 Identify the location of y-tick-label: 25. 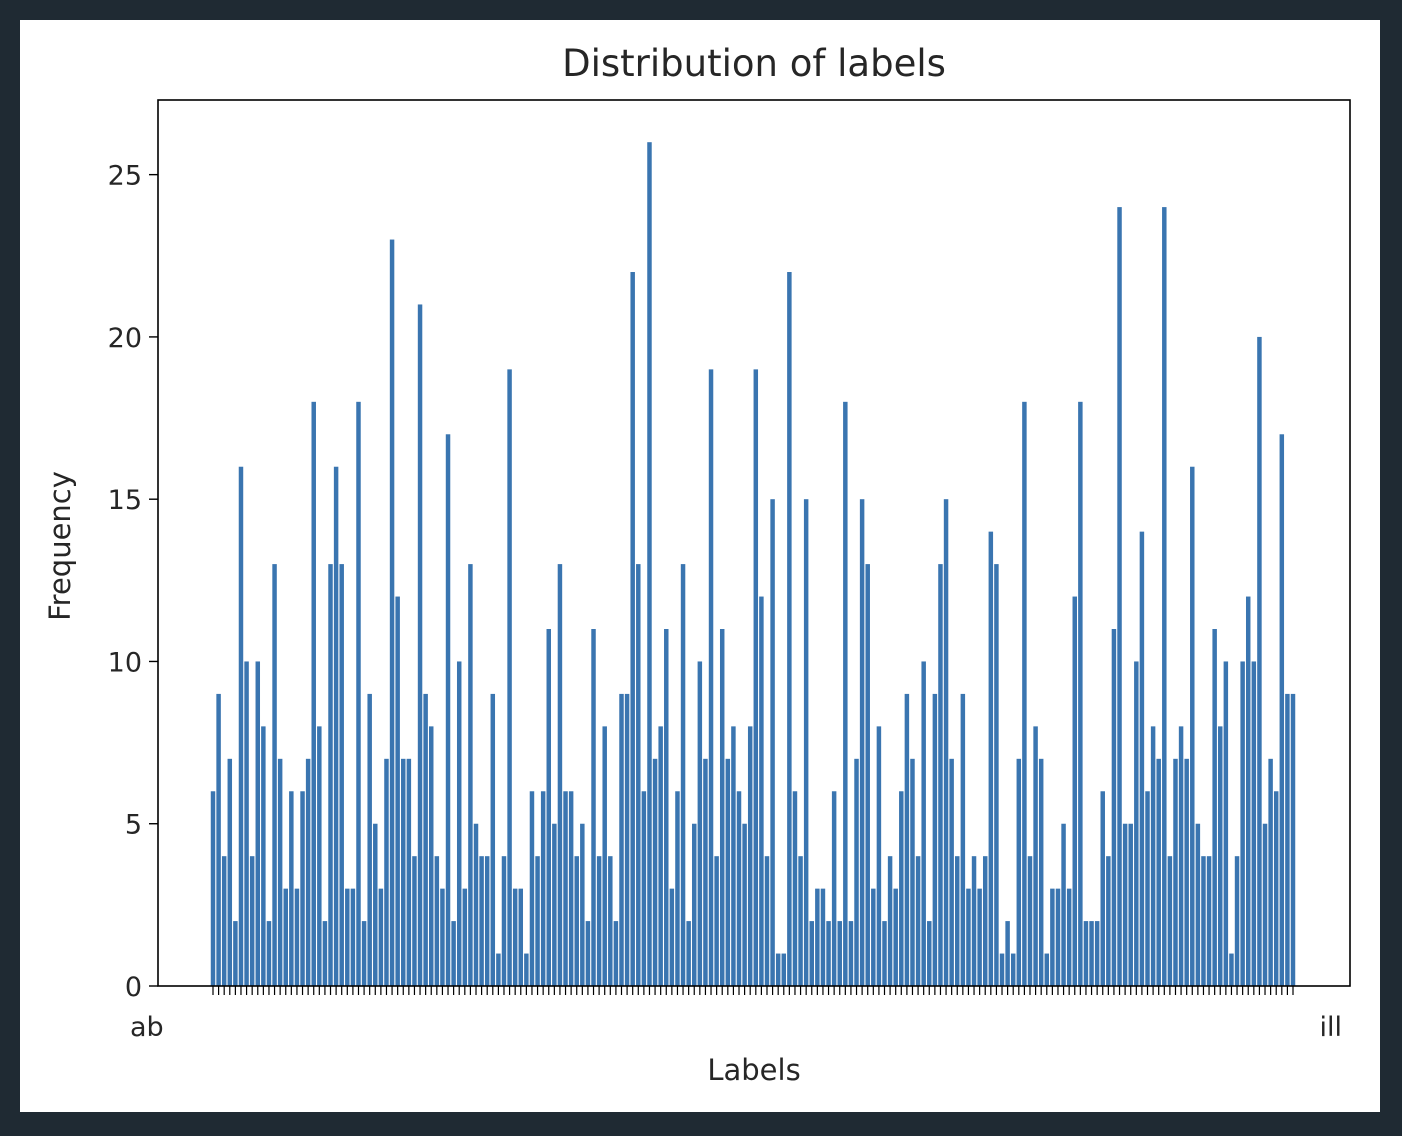
(125, 176).